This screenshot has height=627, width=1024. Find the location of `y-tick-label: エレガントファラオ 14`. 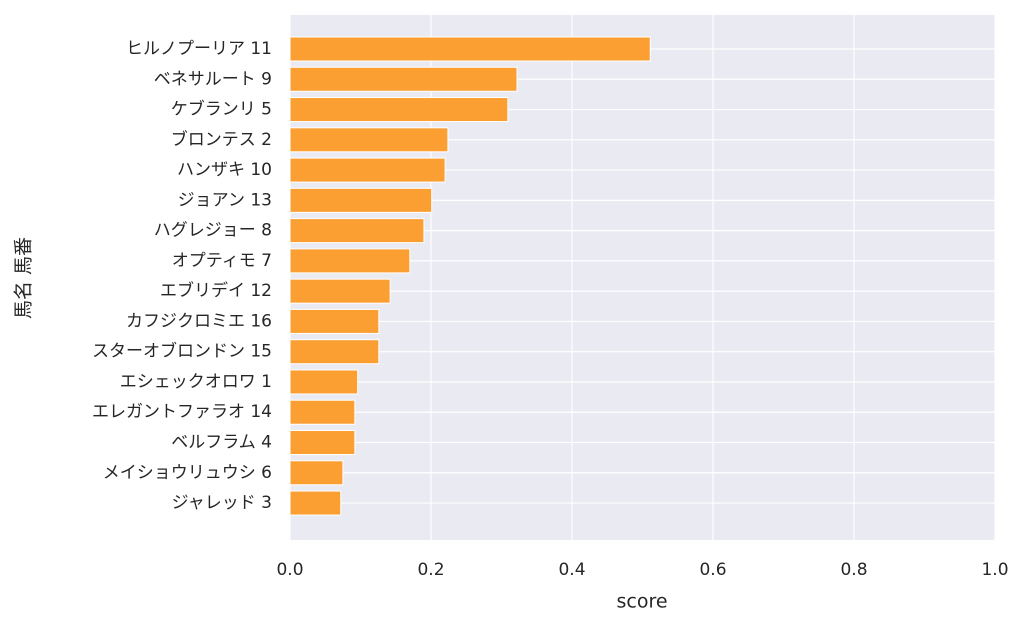

y-tick-label: エレガントファラオ 14 is located at coordinates (182, 412).